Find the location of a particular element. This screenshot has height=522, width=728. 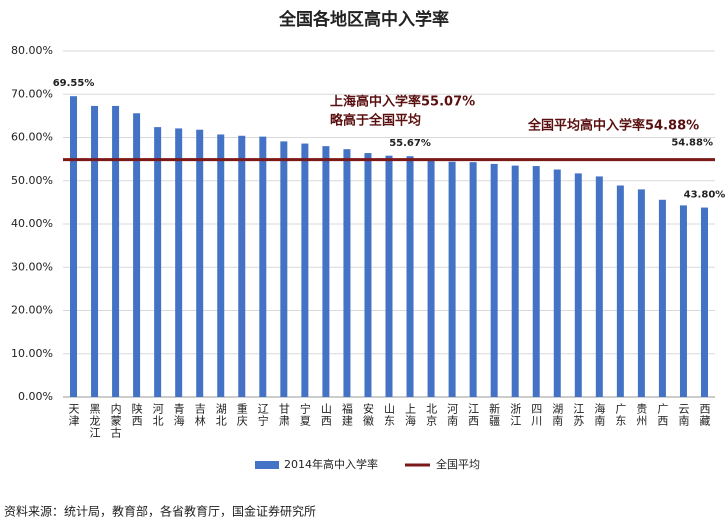

x-tick-label: 北京 is located at coordinates (431, 415).